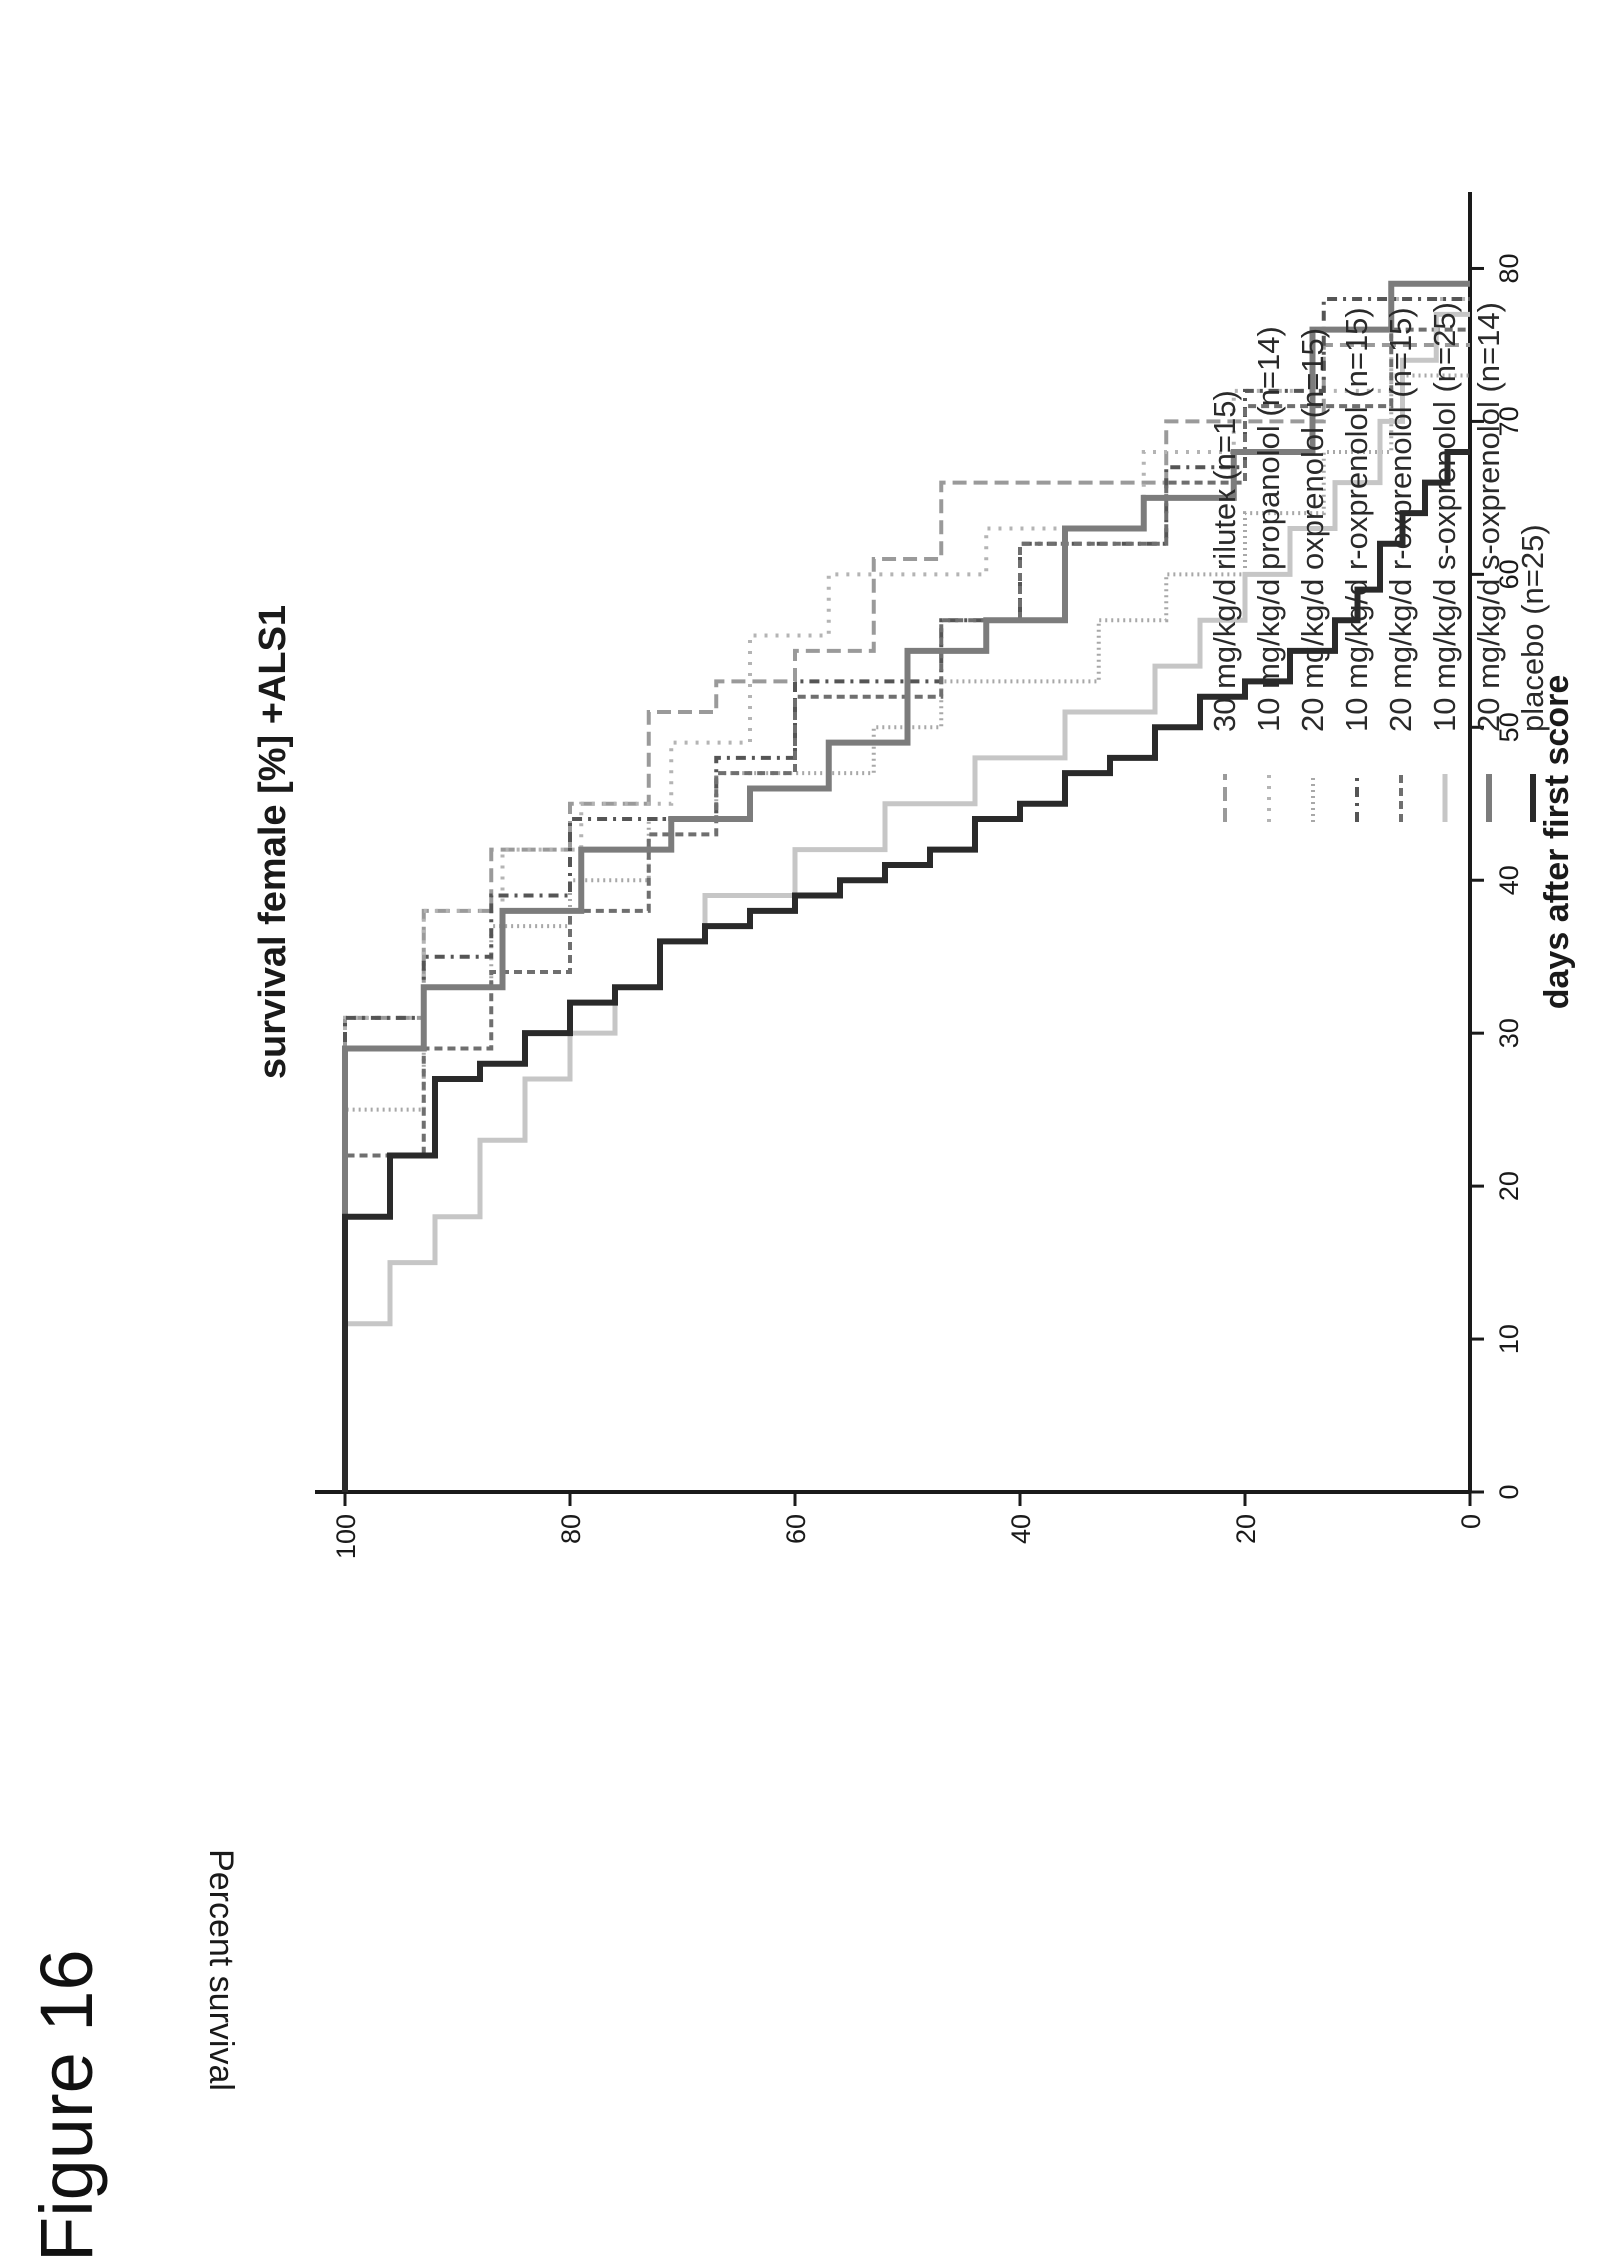 Image resolution: width=1613 pixels, height=2262 pixels. I want to click on legend-label: 10 mg/kg/d propanolol (n=14), so click(1268, 529).